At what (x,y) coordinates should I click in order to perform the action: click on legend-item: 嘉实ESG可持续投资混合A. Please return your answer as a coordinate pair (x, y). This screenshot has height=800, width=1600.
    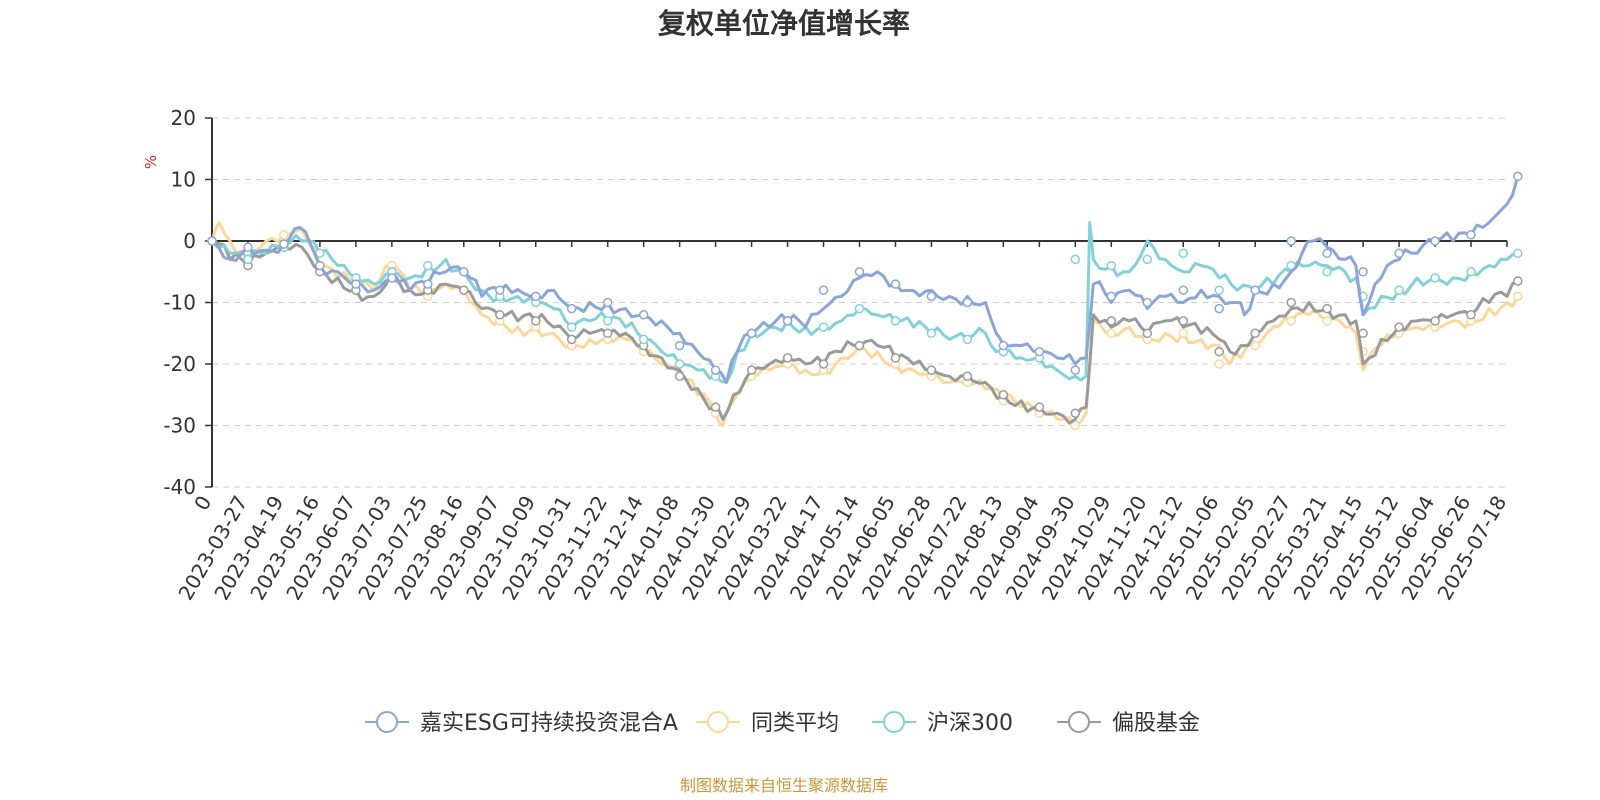
    Looking at the image, I should click on (521, 723).